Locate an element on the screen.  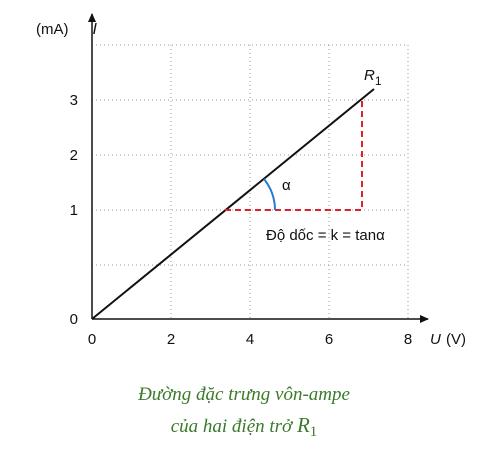
x-tick-label: 2 is located at coordinates (171, 339).